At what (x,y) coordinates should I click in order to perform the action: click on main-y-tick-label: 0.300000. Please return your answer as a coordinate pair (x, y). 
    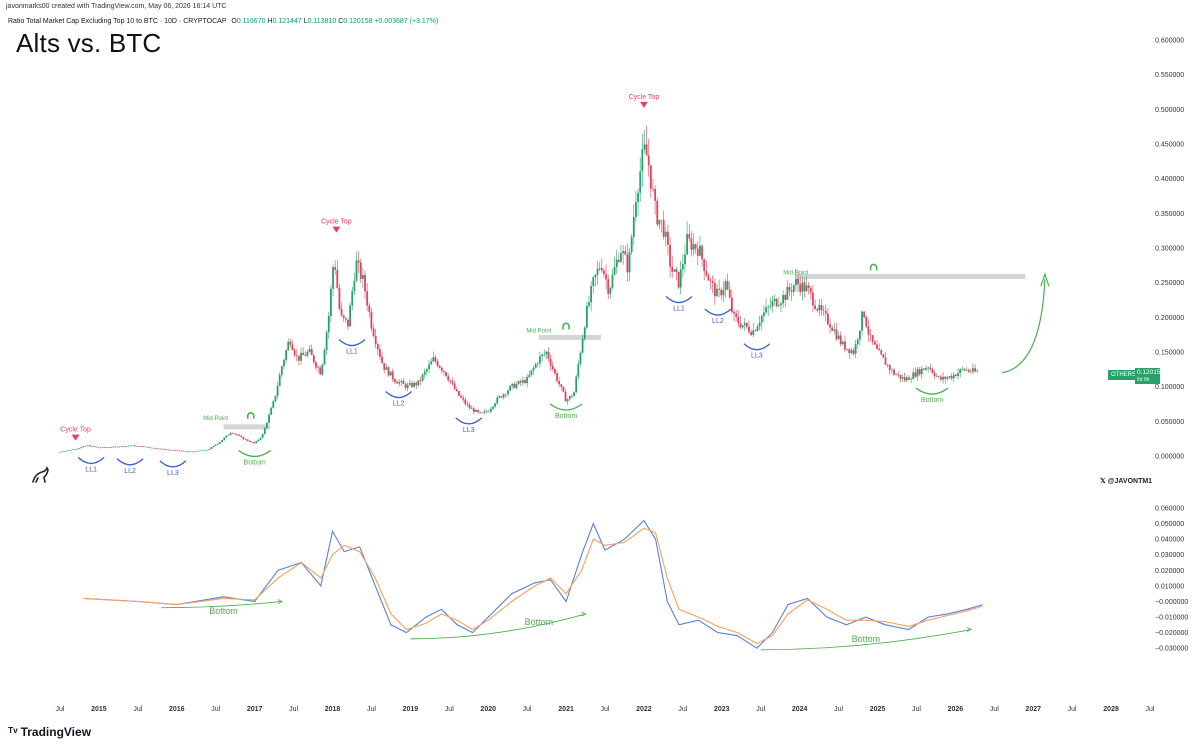
    Looking at the image, I should click on (1169, 249).